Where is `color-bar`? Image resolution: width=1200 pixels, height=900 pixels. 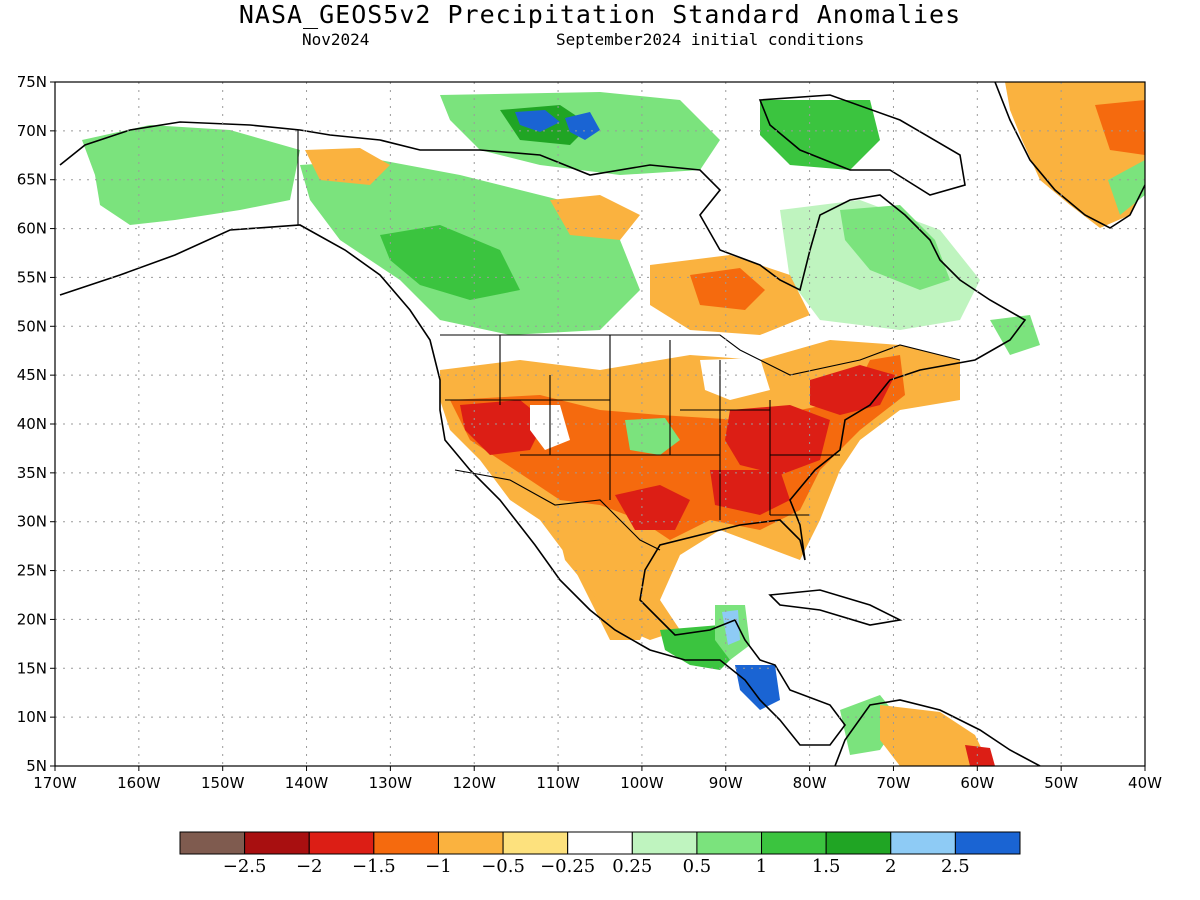 color-bar is located at coordinates (600, 843).